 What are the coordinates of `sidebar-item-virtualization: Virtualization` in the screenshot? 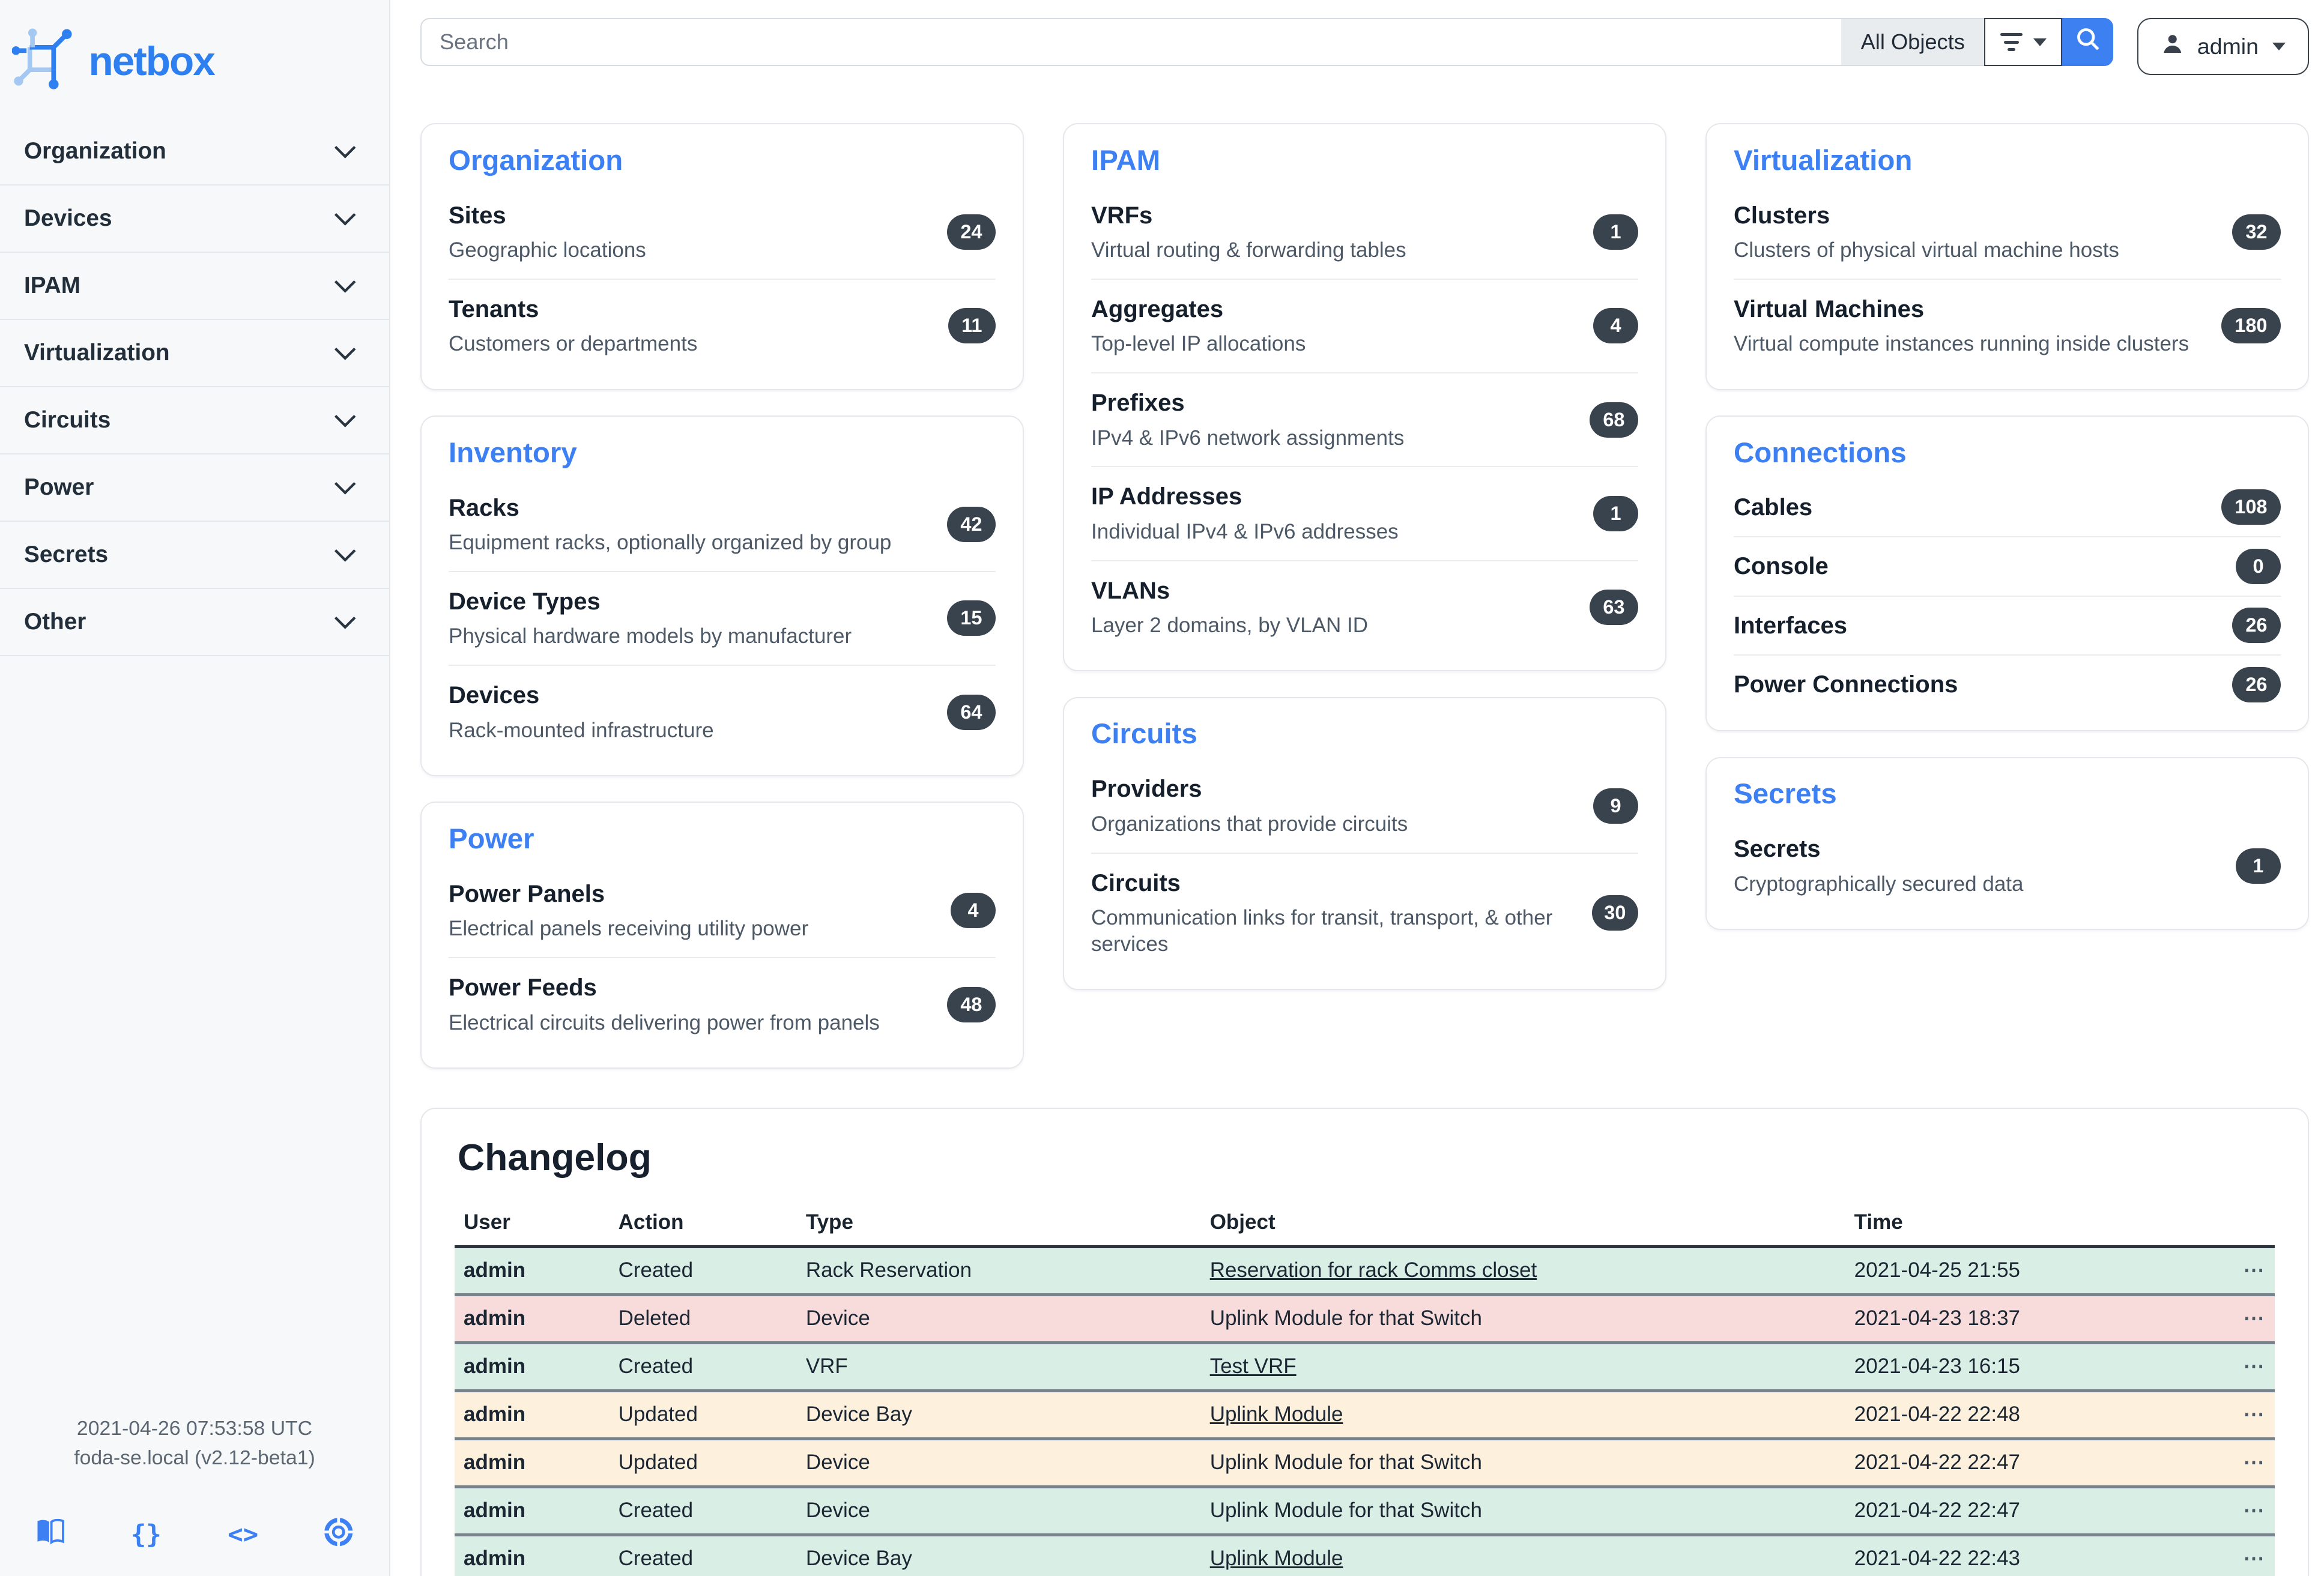 It's located at (195, 353).